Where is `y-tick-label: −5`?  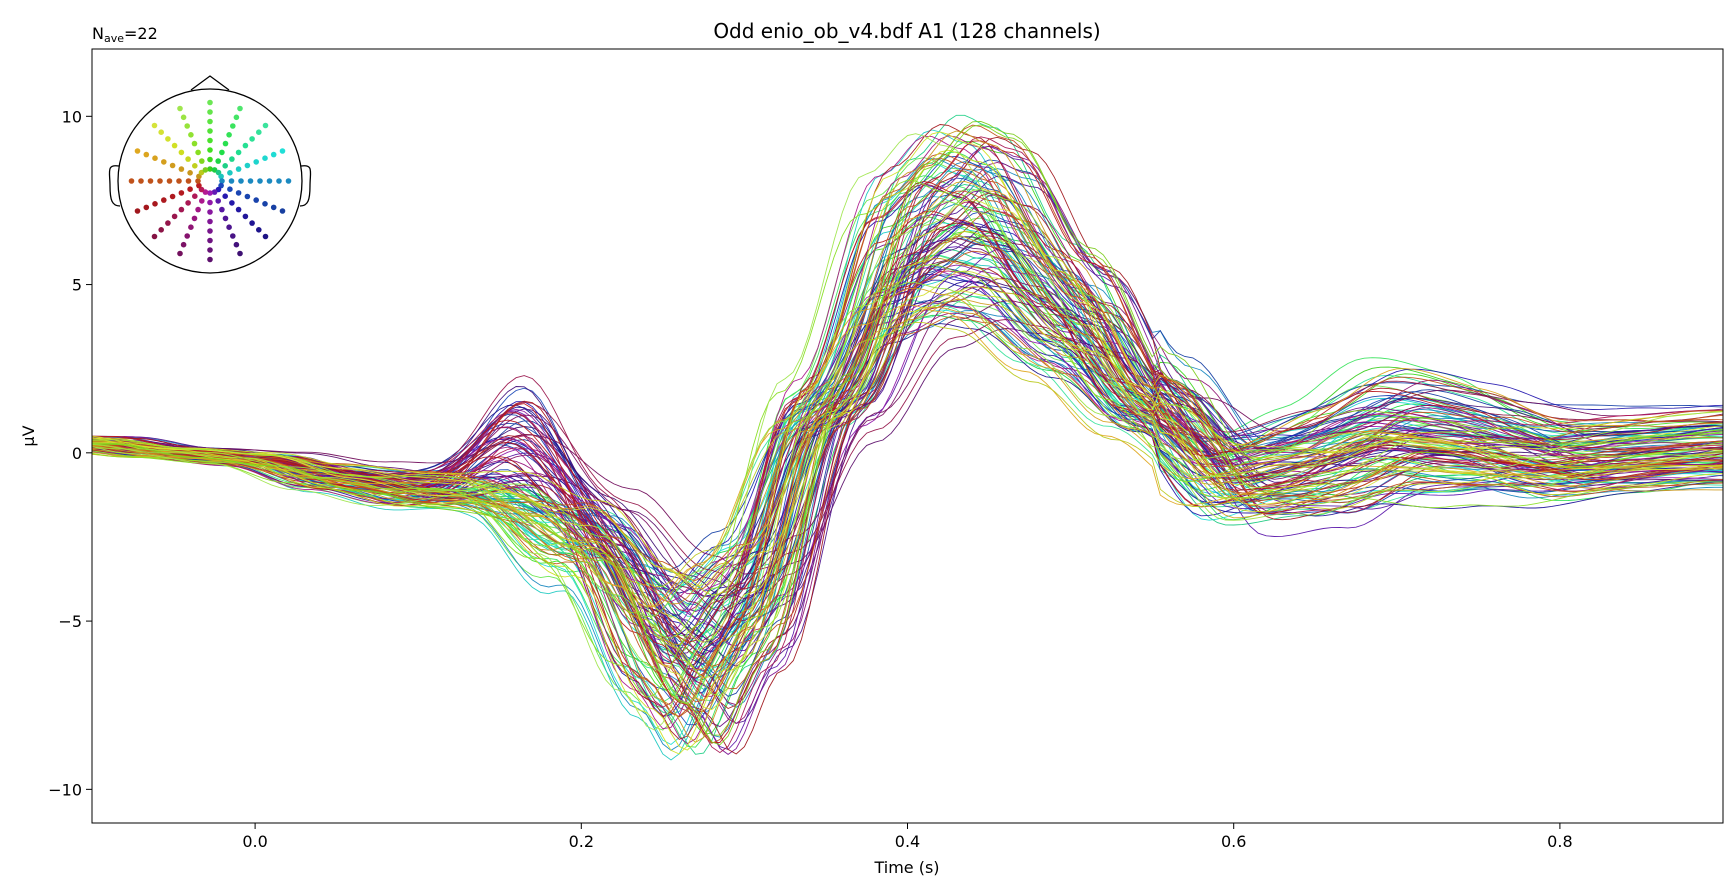
y-tick-label: −5 is located at coordinates (70, 621).